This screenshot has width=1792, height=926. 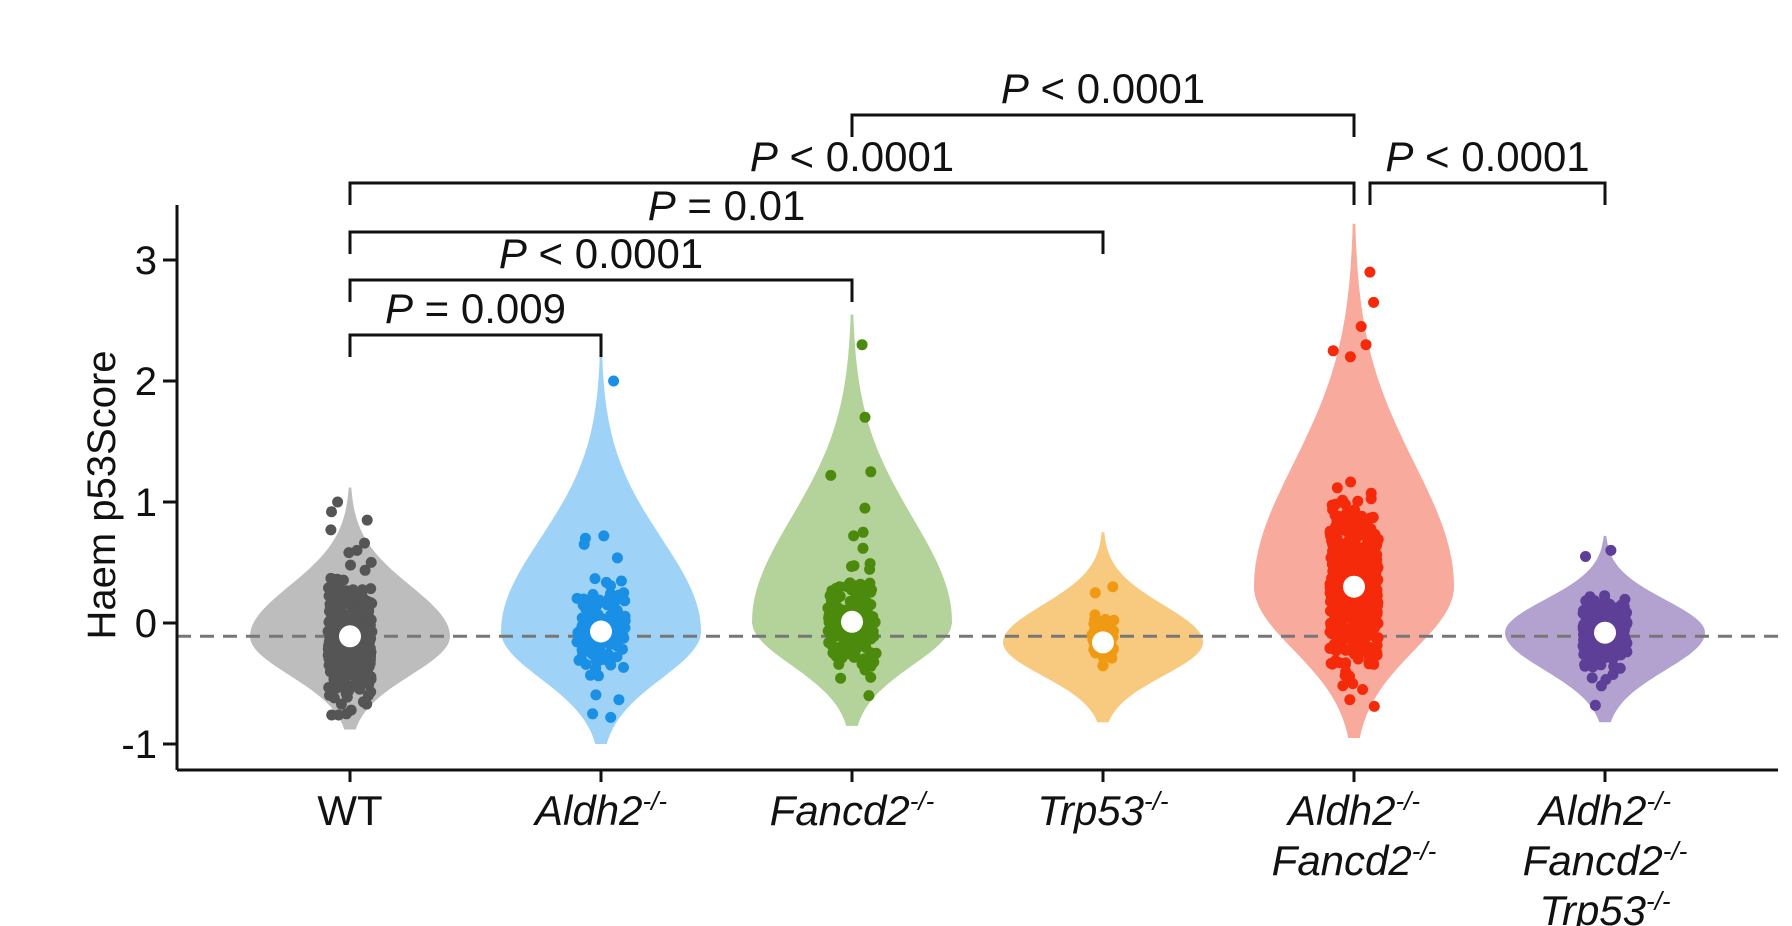 What do you see at coordinates (139, 745) in the screenshot?
I see `y-tick-label: -1` at bounding box center [139, 745].